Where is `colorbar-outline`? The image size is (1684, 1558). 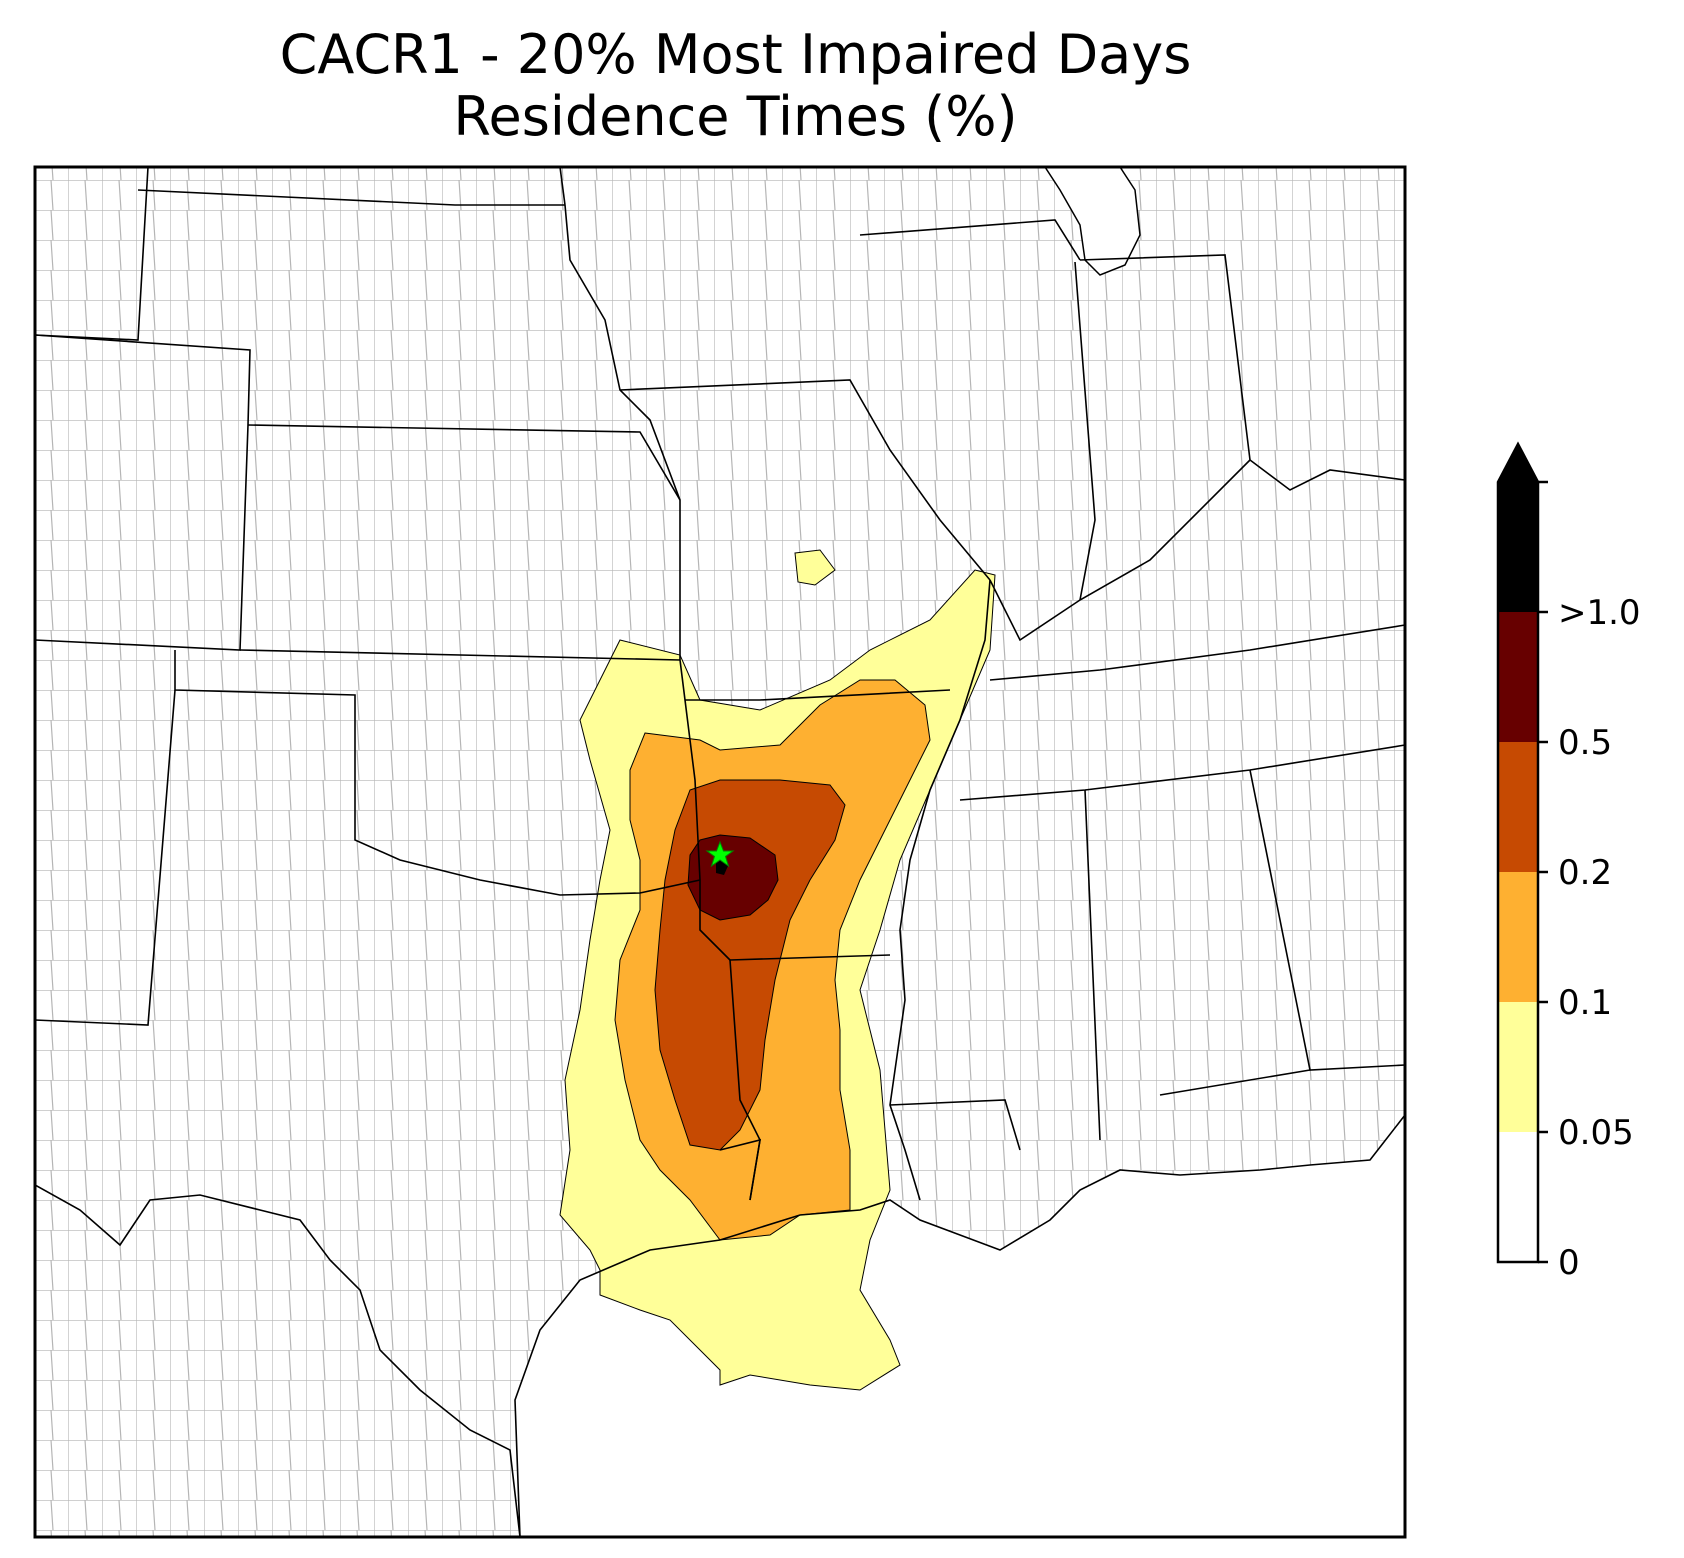 colorbar-outline is located at coordinates (1518, 852).